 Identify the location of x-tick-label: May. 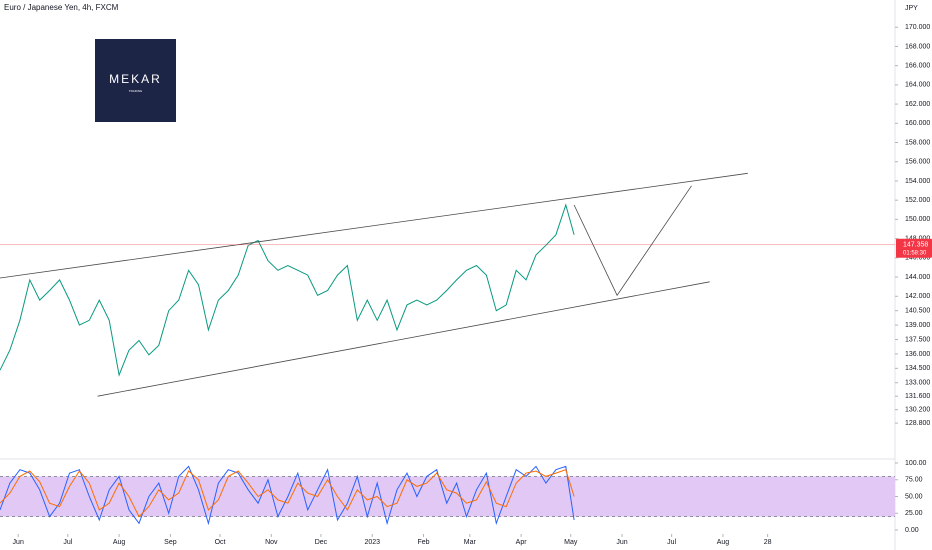
(571, 542).